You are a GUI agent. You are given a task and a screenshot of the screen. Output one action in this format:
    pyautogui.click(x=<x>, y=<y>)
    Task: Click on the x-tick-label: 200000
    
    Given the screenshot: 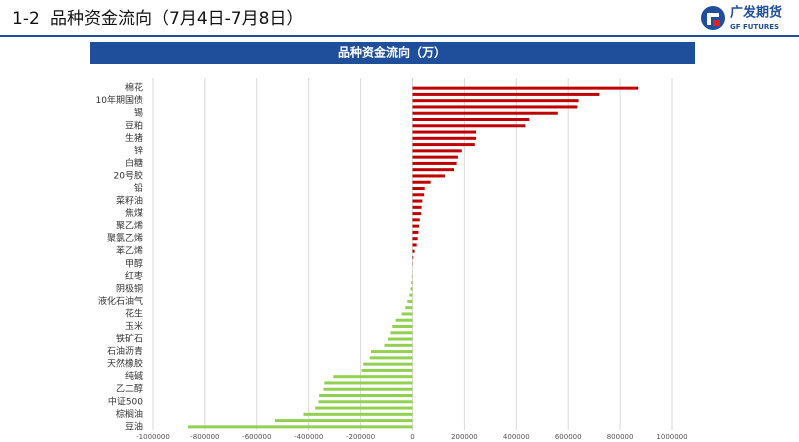 What is the action you would take?
    pyautogui.click(x=464, y=437)
    